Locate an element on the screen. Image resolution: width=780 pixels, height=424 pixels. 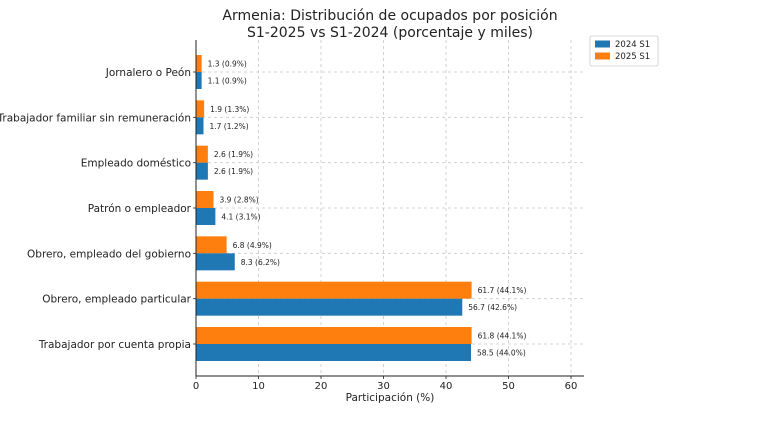
chart-title-line2: S1-2025 vs S1-2024 (porcentaje y miles) is located at coordinates (390, 33).